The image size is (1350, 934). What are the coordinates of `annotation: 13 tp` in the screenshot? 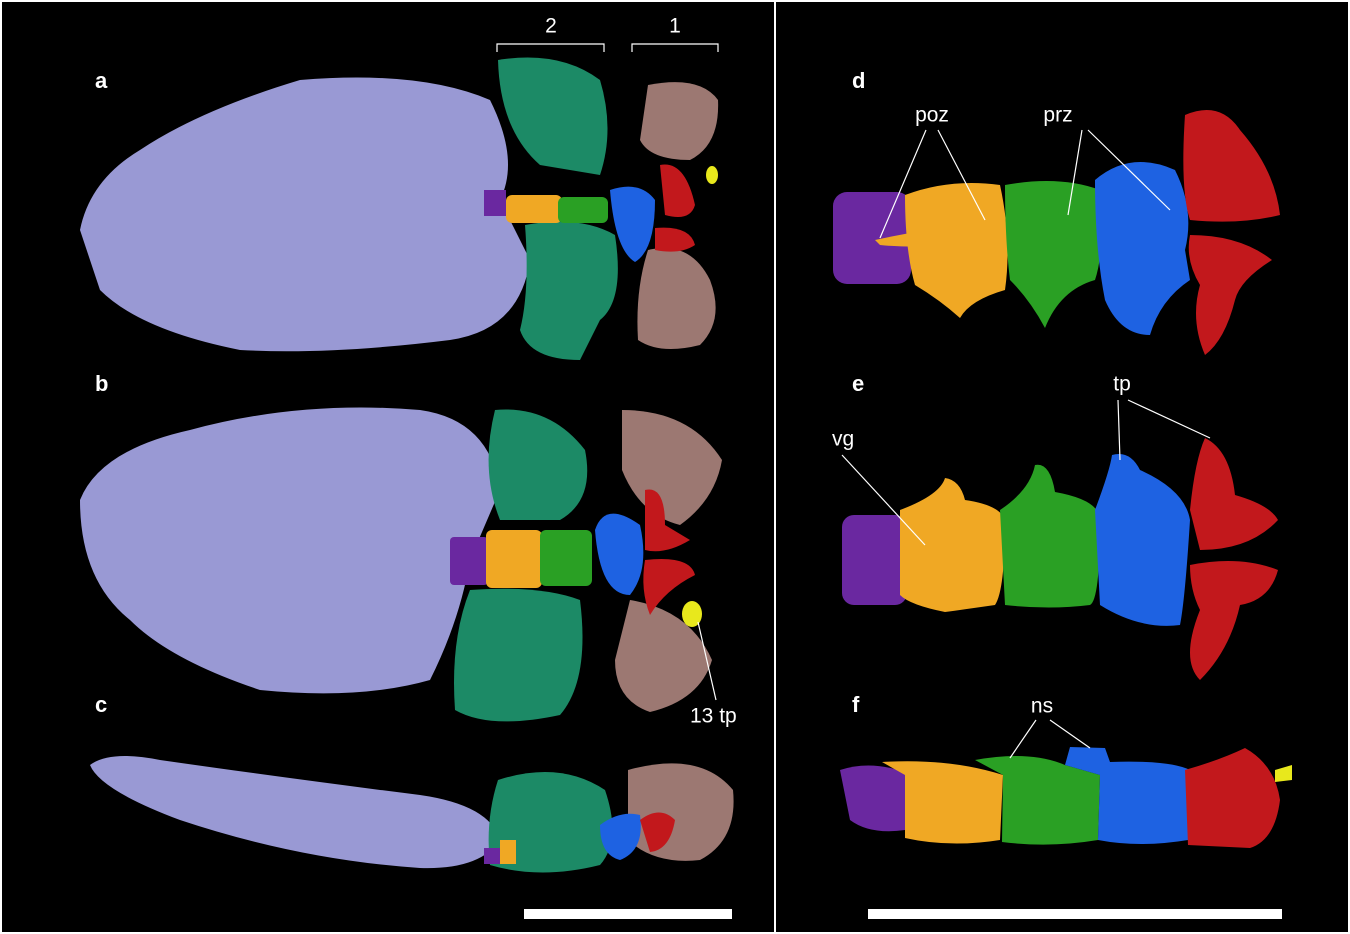 It's located at (713, 716).